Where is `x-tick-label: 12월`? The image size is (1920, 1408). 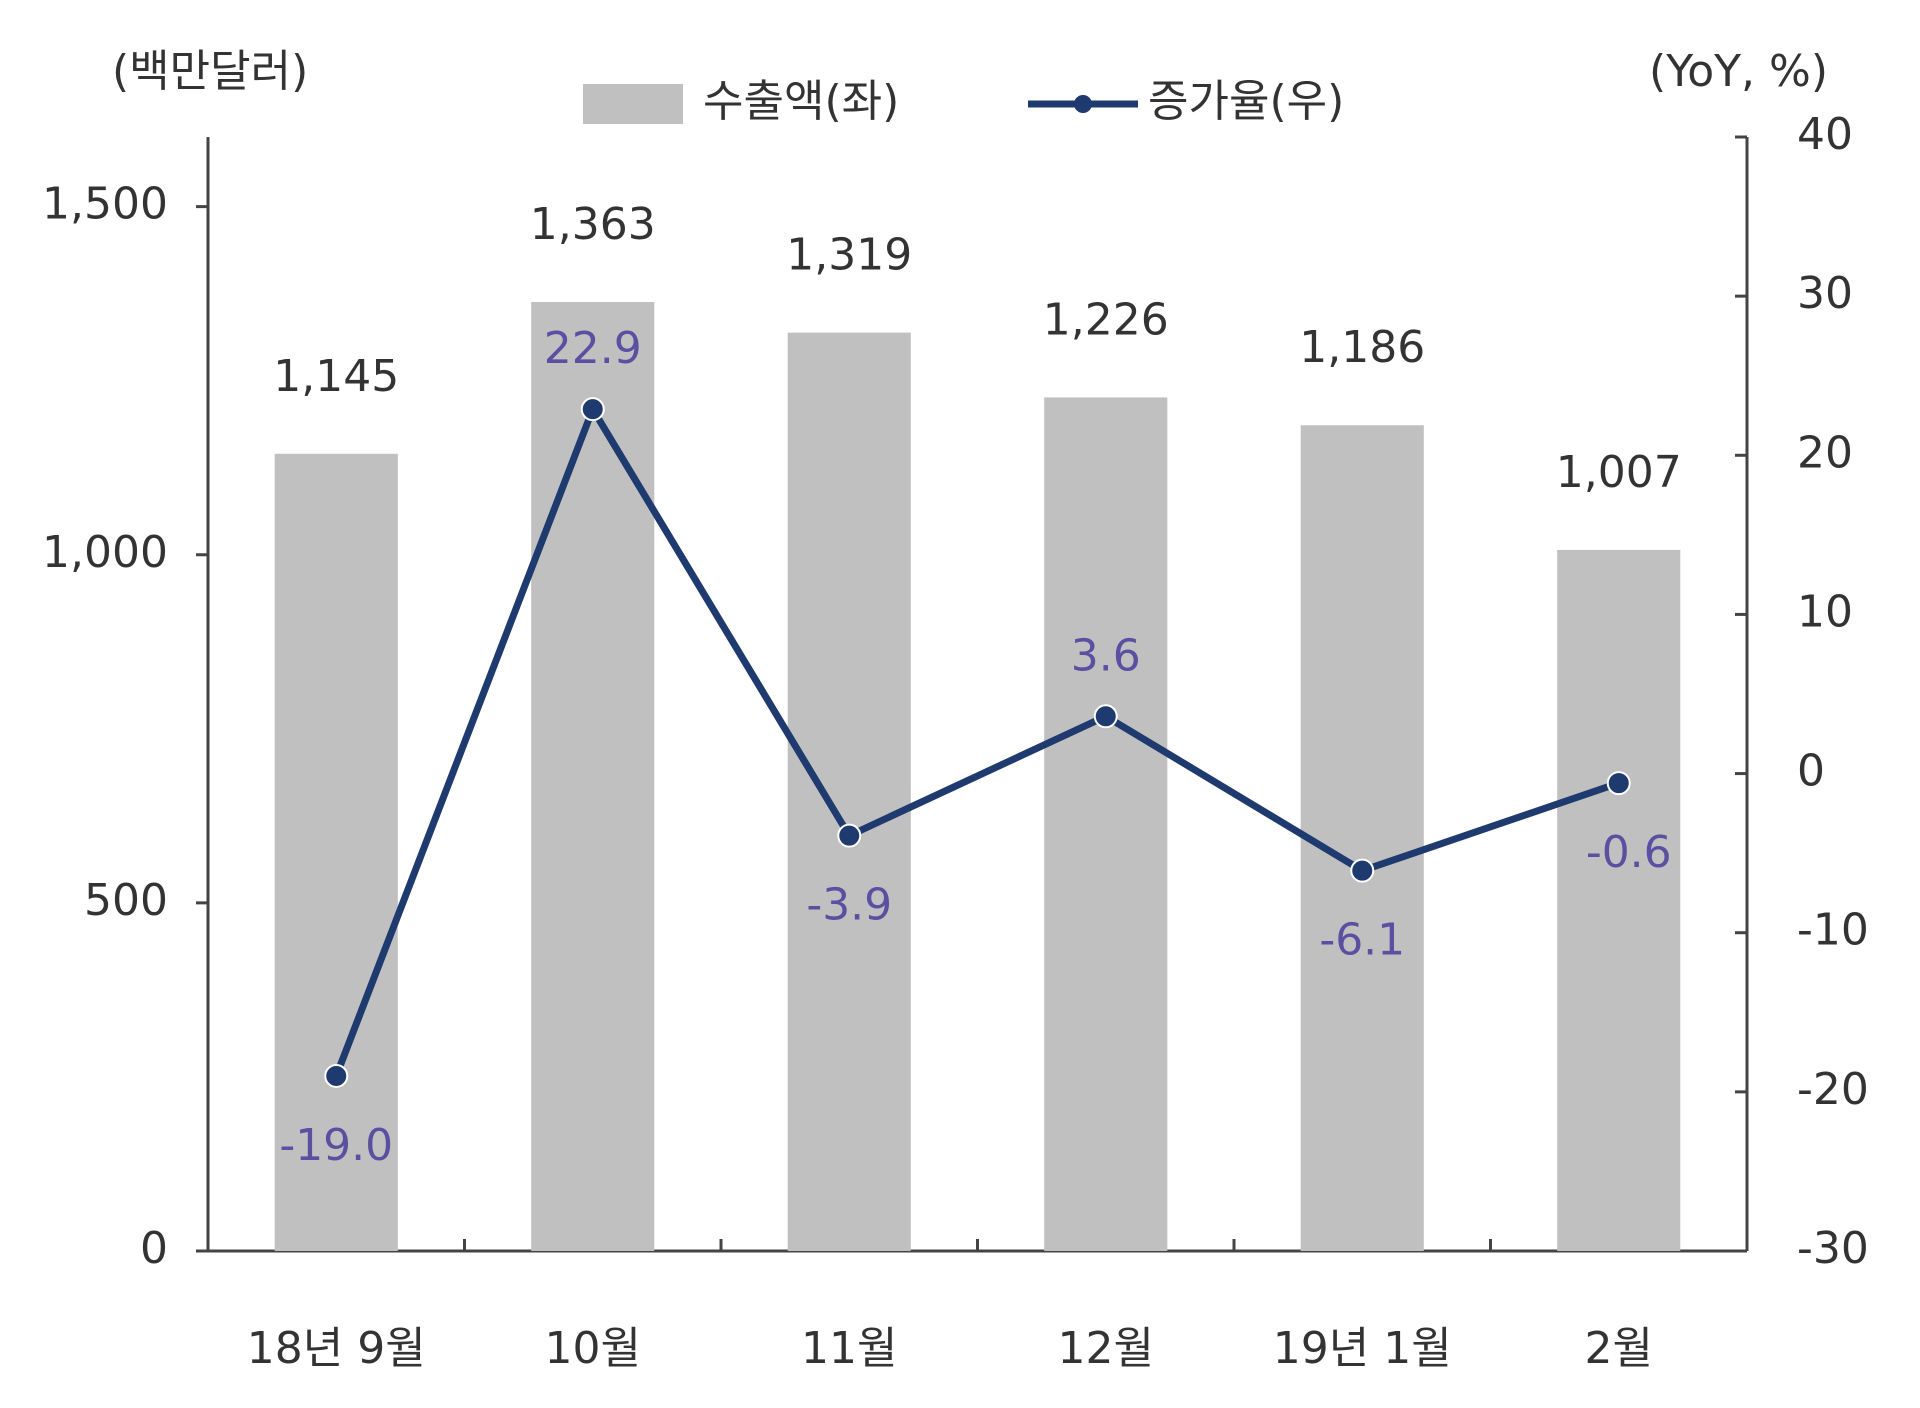 x-tick-label: 12월 is located at coordinates (1106, 1348).